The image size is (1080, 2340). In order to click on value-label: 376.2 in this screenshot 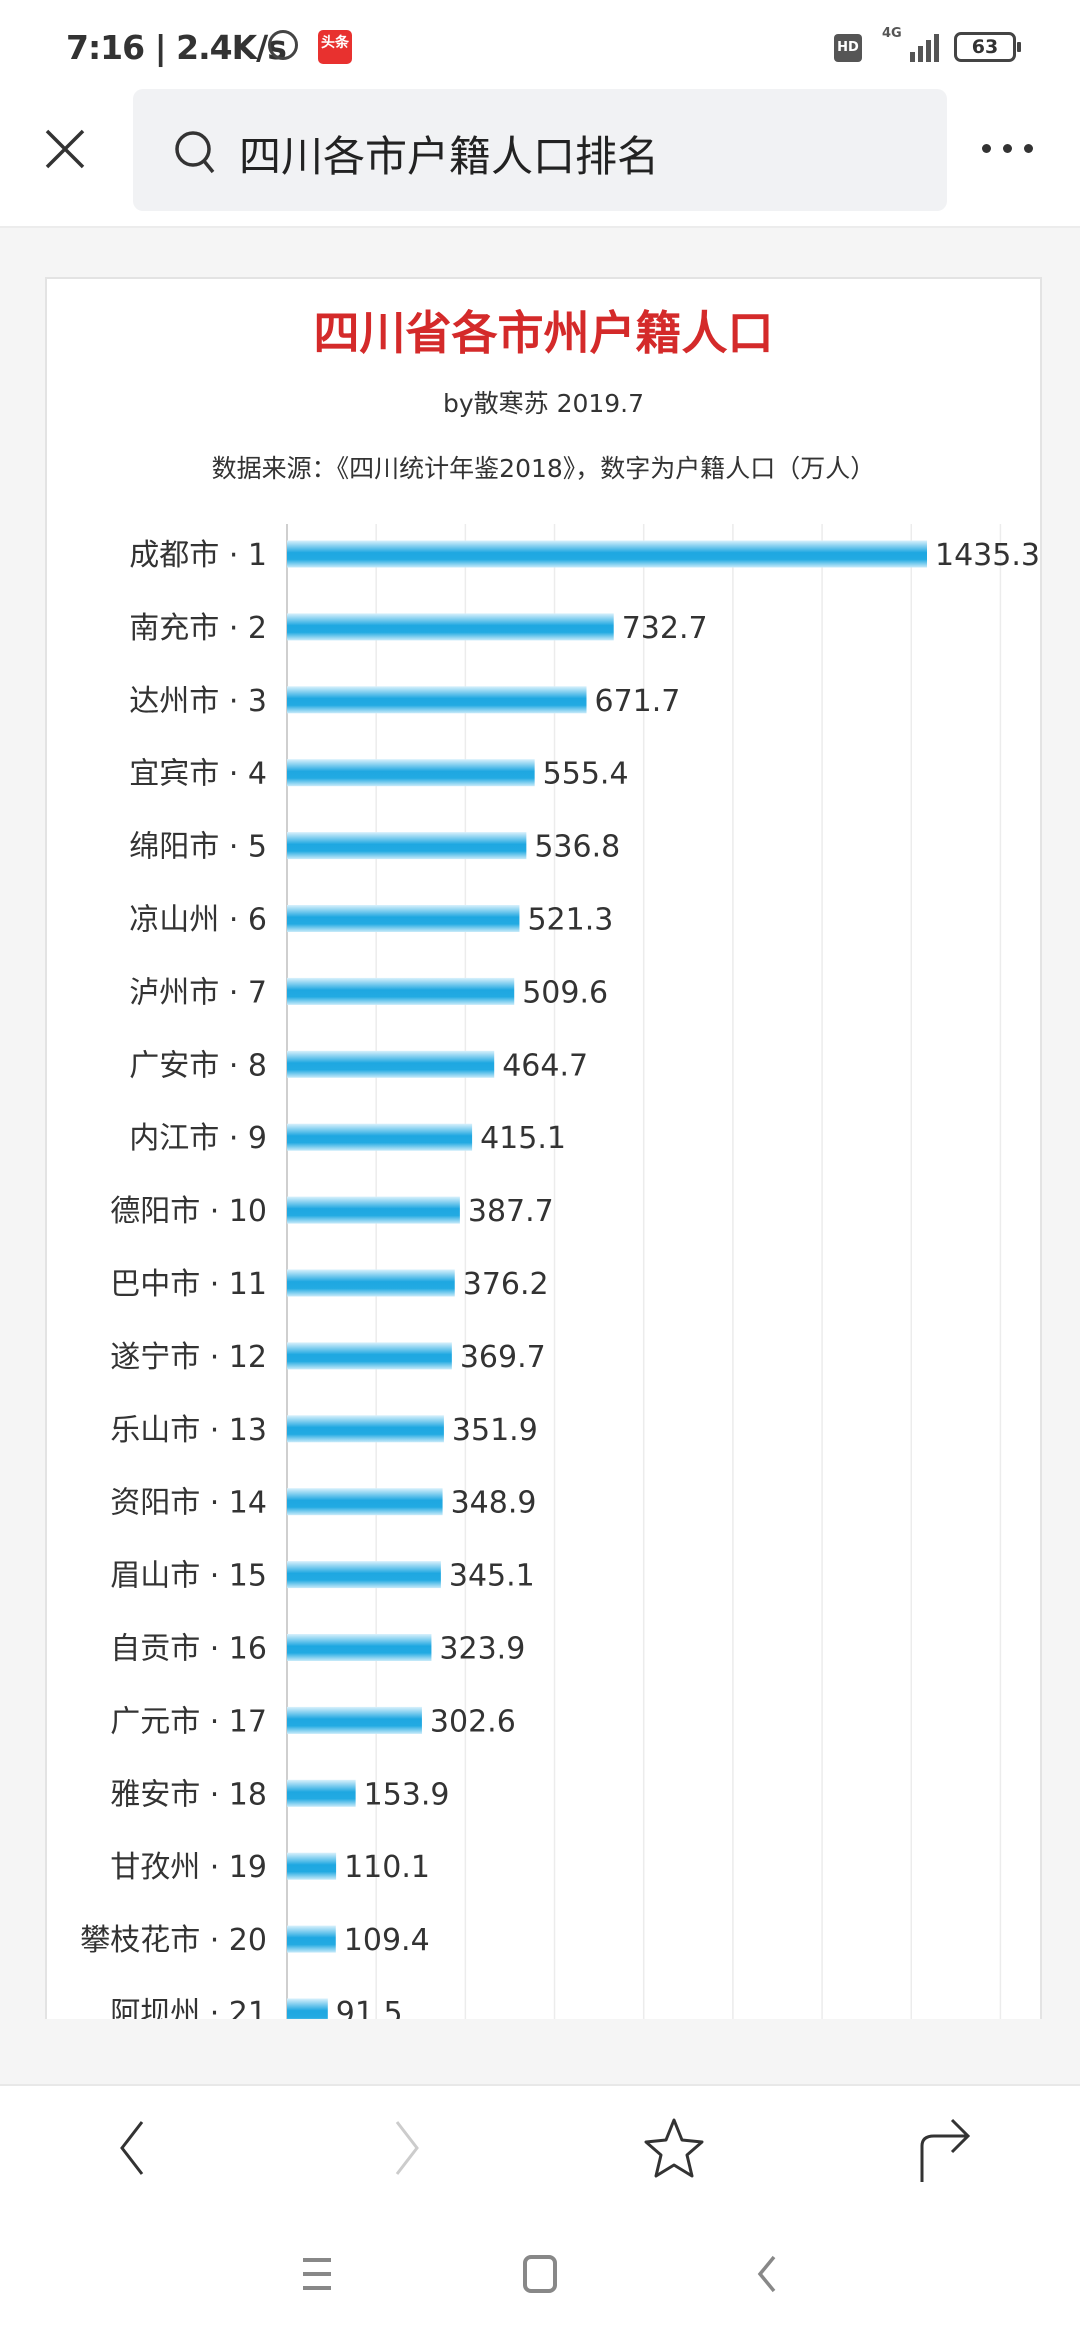, I will do `click(506, 1284)`.